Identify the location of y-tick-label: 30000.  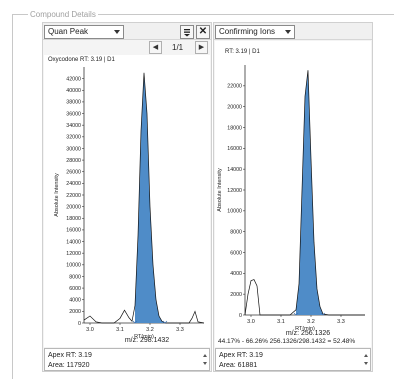
(73, 149).